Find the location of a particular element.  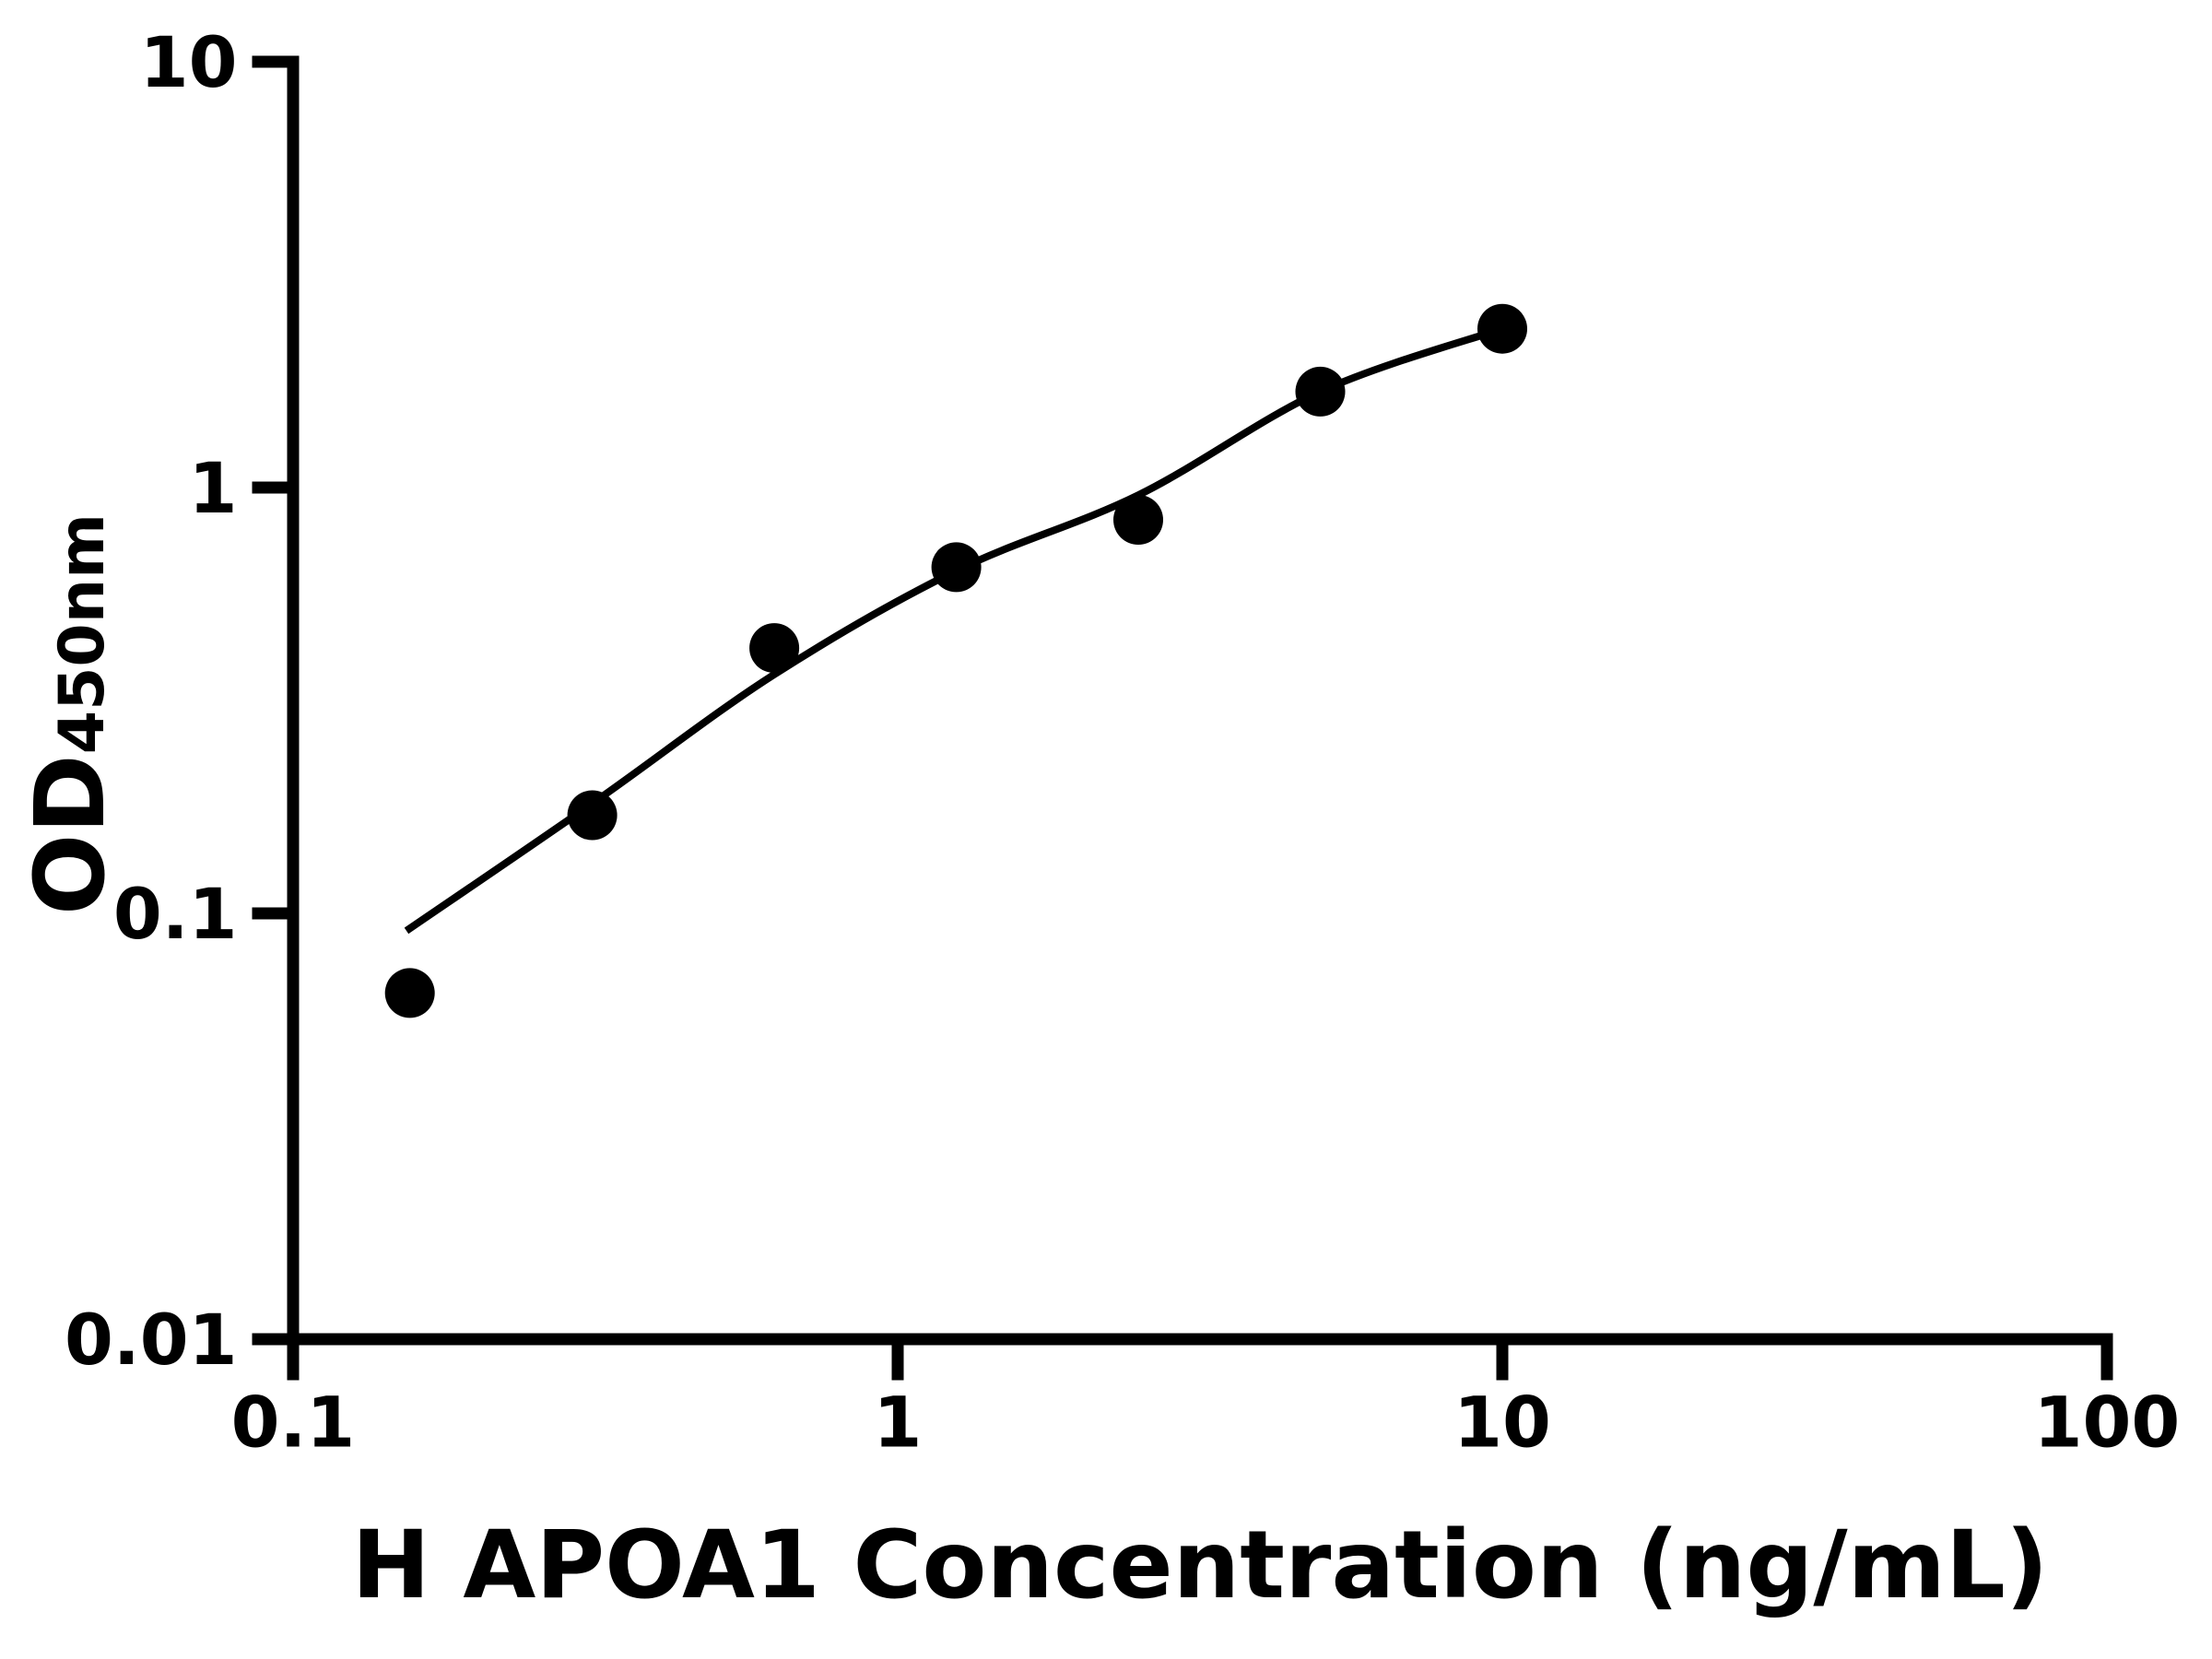

x-tick-label: 0.1 is located at coordinates (293, 1423).